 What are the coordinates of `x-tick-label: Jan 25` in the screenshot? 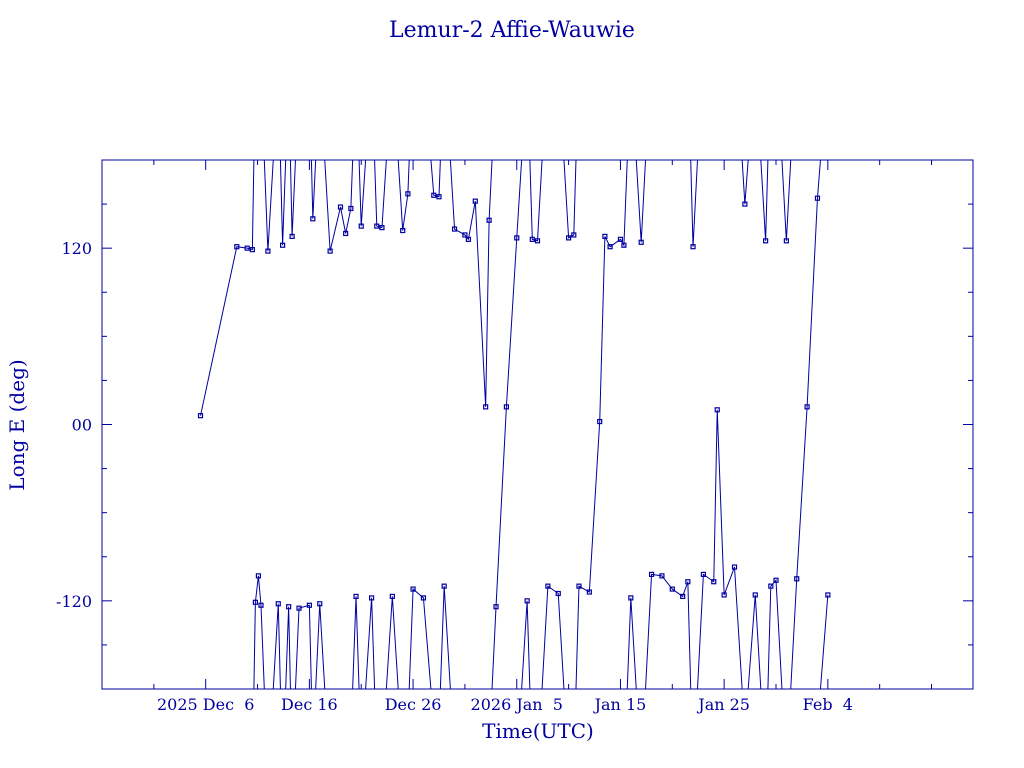 It's located at (723, 704).